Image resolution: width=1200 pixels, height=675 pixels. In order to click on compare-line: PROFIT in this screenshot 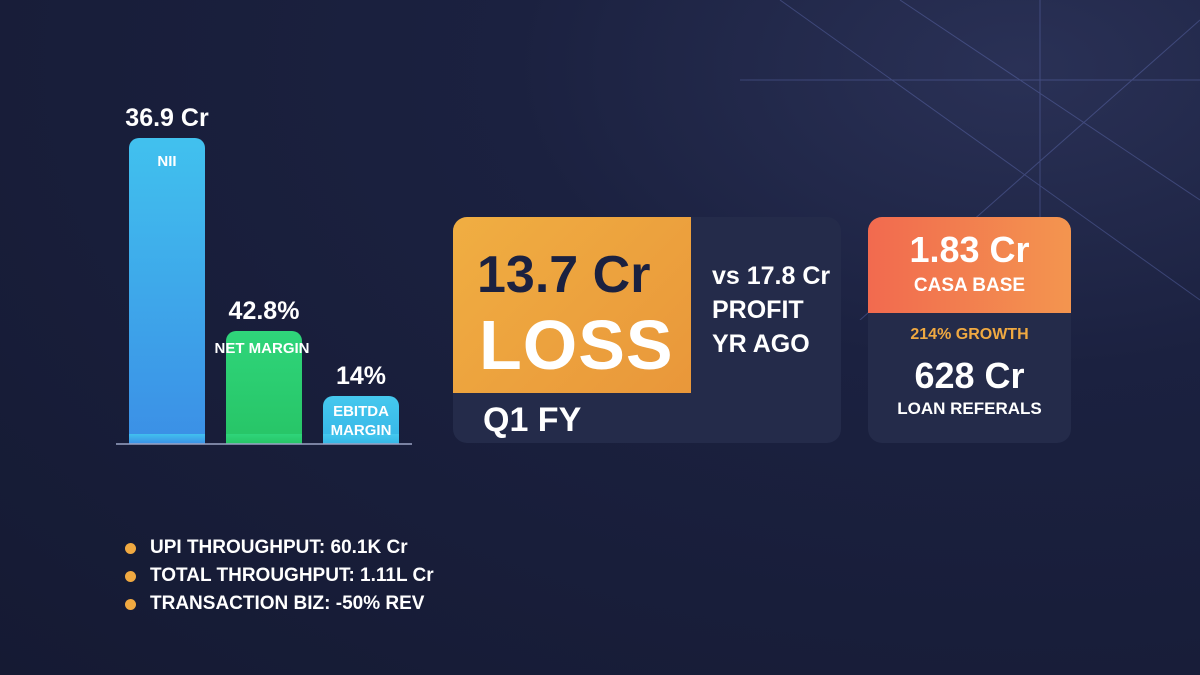, I will do `click(758, 310)`.